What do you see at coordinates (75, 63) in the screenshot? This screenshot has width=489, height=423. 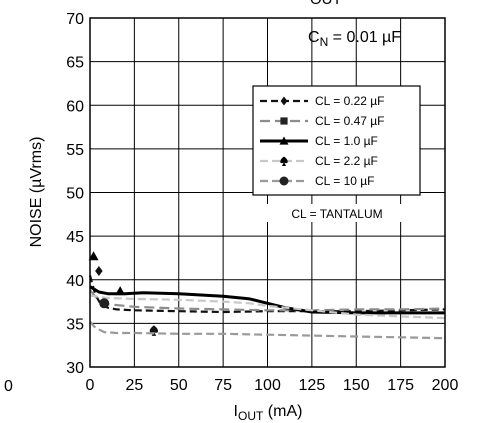 I see `y-tick-label: 65` at bounding box center [75, 63].